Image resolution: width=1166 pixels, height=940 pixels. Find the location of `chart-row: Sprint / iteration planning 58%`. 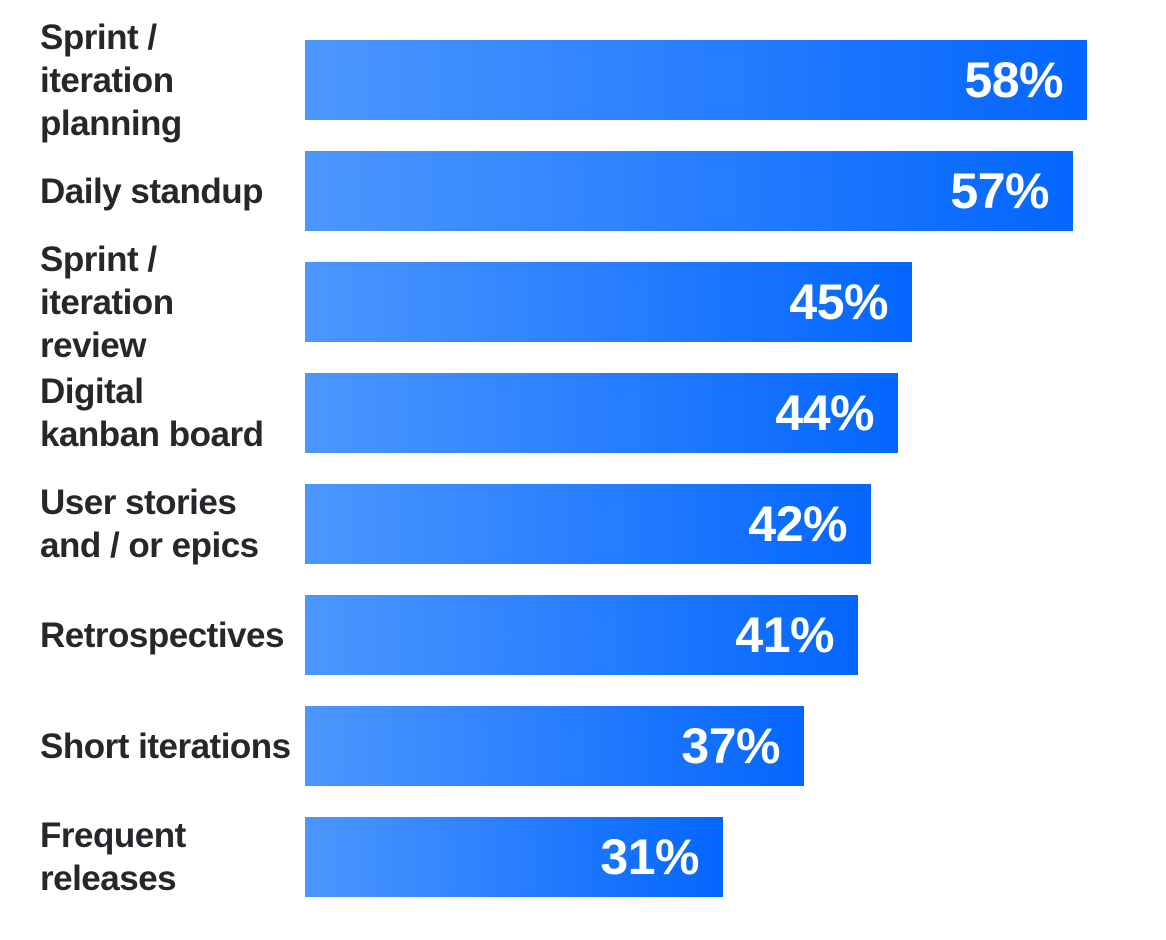

chart-row: Sprint / iteration planning 58% is located at coordinates (583, 80).